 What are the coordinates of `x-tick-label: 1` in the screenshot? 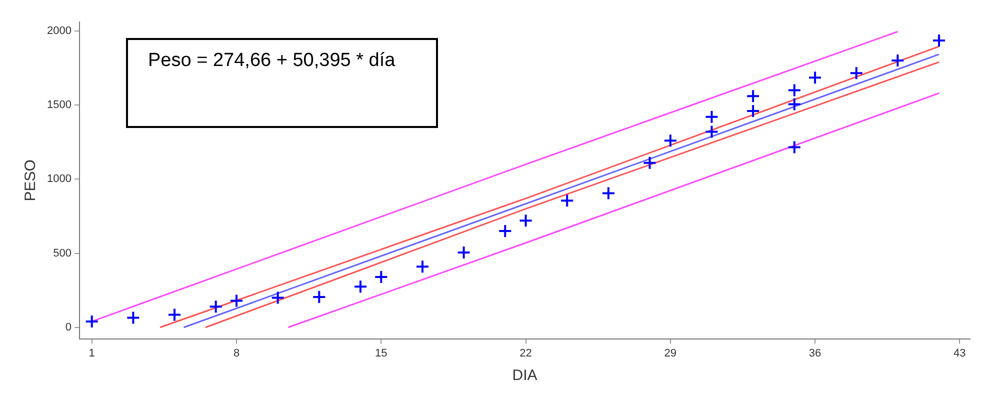 It's located at (91, 353).